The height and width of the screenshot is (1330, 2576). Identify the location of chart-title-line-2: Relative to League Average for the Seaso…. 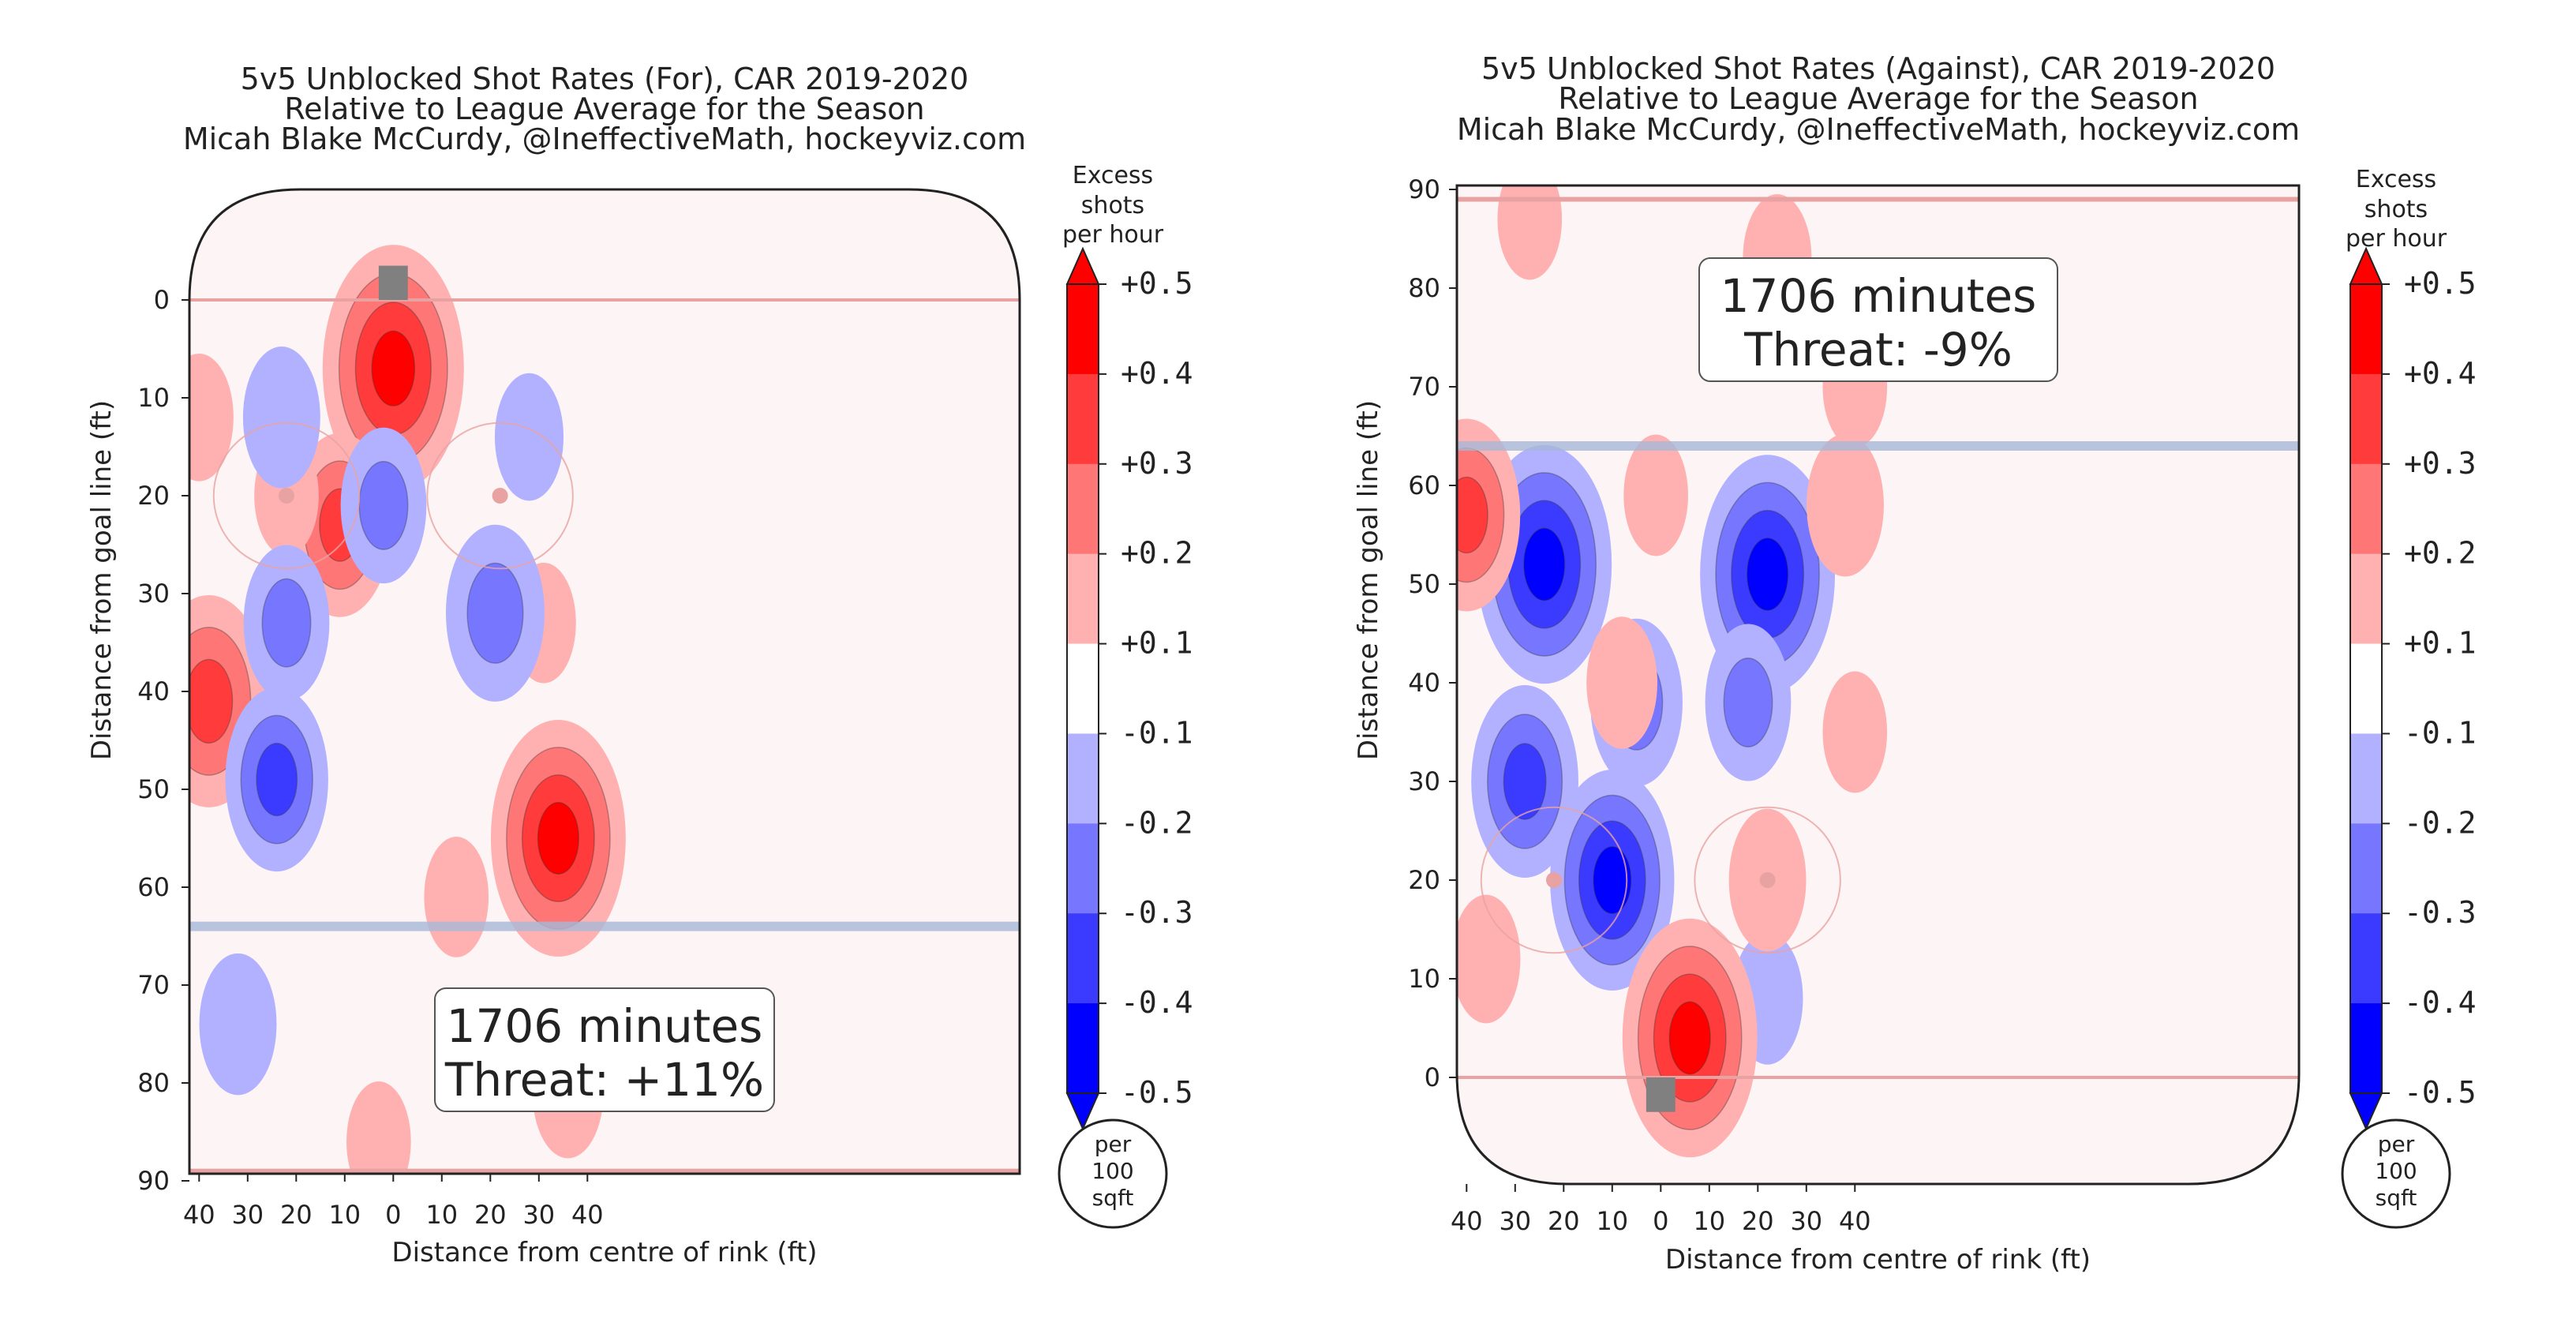
(604, 109).